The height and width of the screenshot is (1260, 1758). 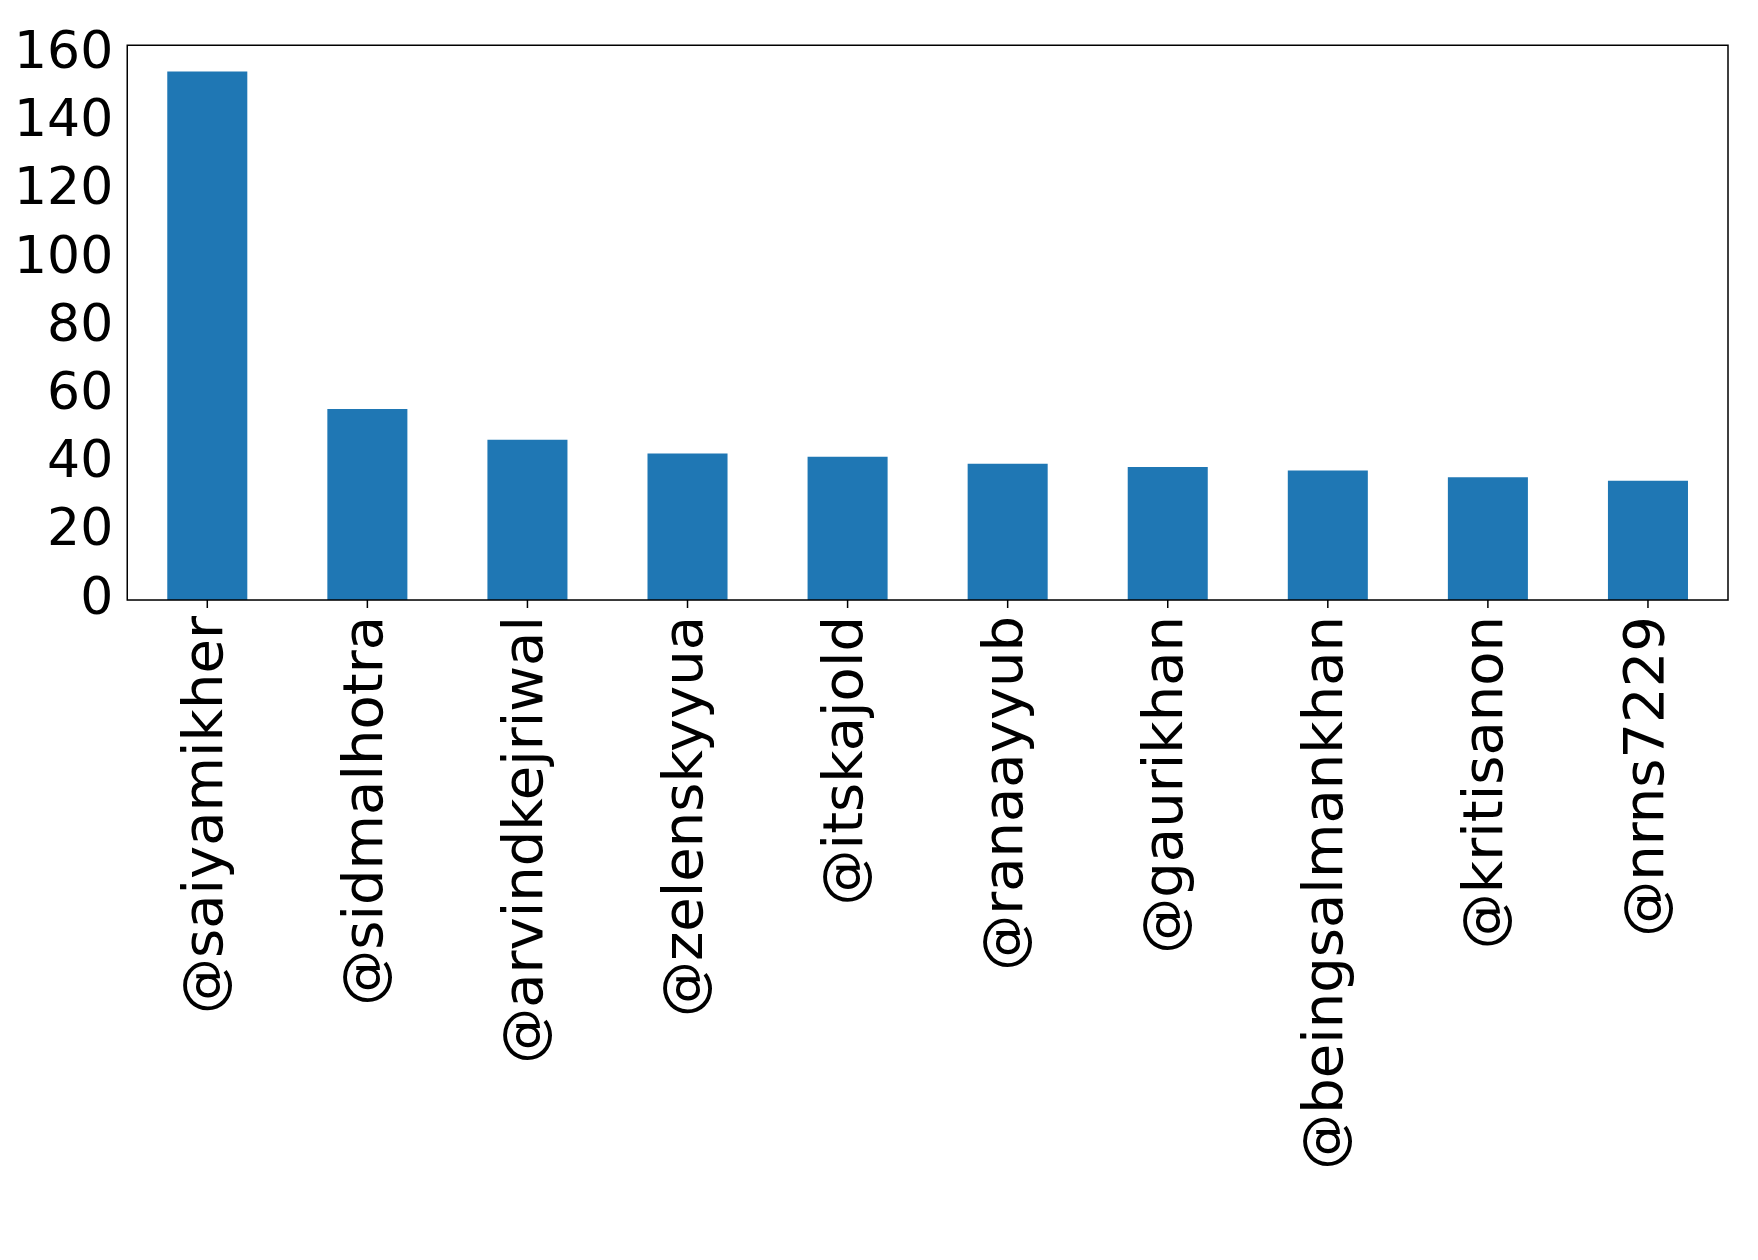 I want to click on y-tick-label: 140, so click(x=63, y=118).